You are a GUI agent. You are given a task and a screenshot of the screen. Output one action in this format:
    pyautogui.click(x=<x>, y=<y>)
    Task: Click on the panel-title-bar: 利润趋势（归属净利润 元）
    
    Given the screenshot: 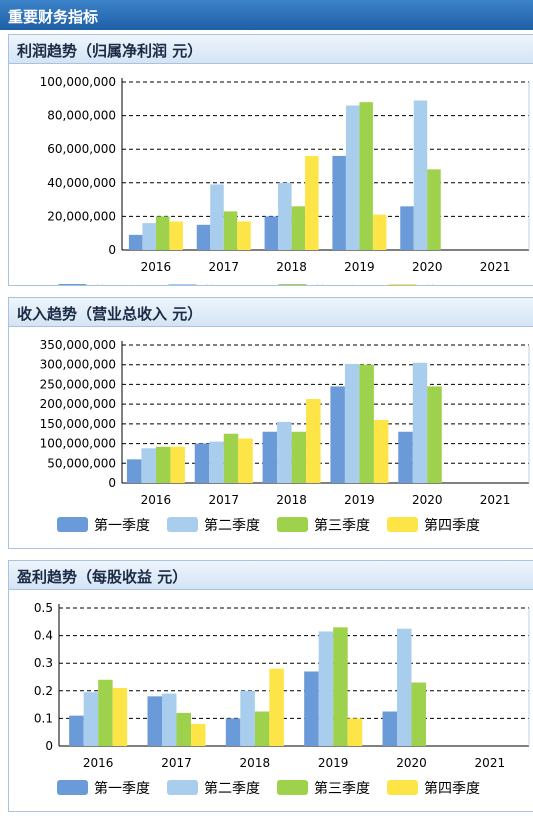 What is the action you would take?
    pyautogui.click(x=271, y=49)
    